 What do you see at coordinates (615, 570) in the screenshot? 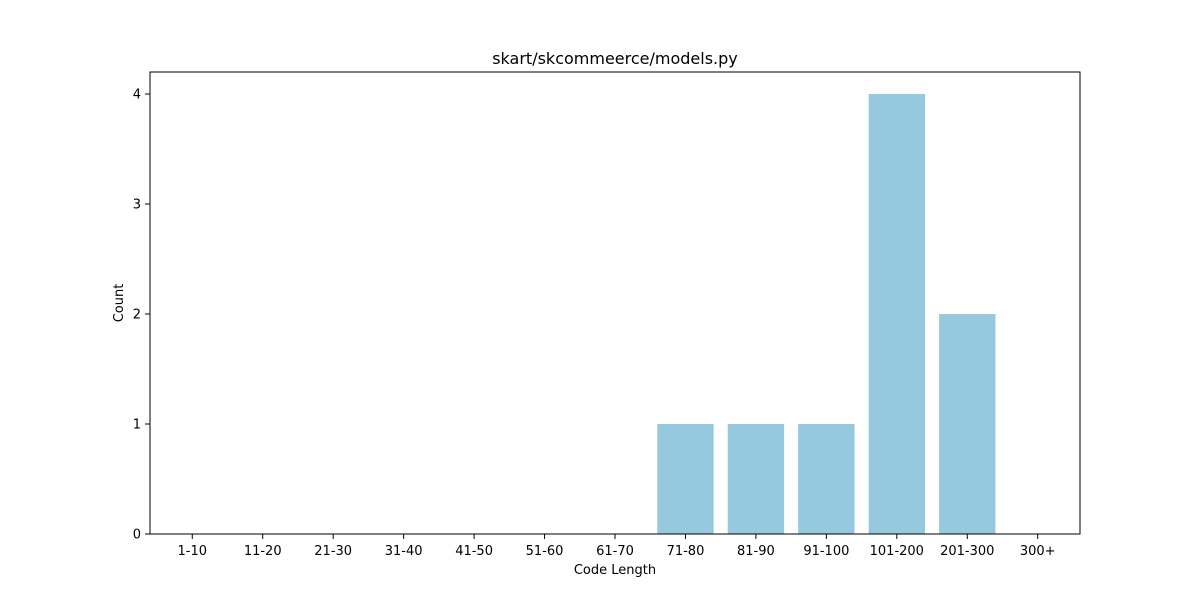
I see `x-axis-title: Code Length` at bounding box center [615, 570].